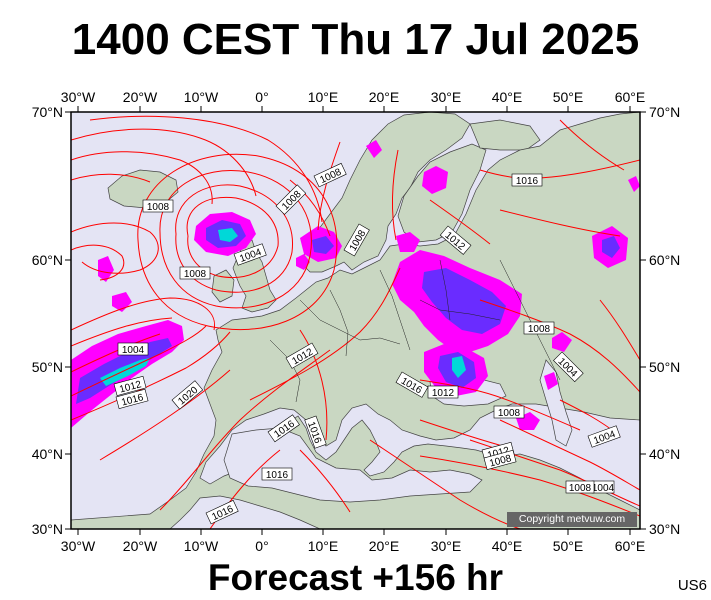 The height and width of the screenshot is (600, 711). What do you see at coordinates (385, 192) in the screenshot?
I see `land-scandinavia` at bounding box center [385, 192].